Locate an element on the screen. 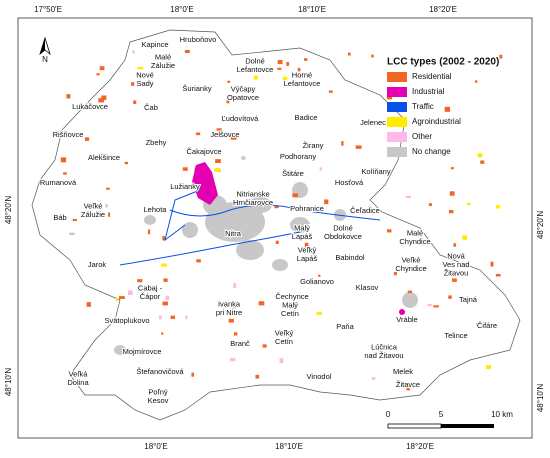 The width and height of the screenshot is (550, 458). place-name: Kolíňany is located at coordinates (375, 171).